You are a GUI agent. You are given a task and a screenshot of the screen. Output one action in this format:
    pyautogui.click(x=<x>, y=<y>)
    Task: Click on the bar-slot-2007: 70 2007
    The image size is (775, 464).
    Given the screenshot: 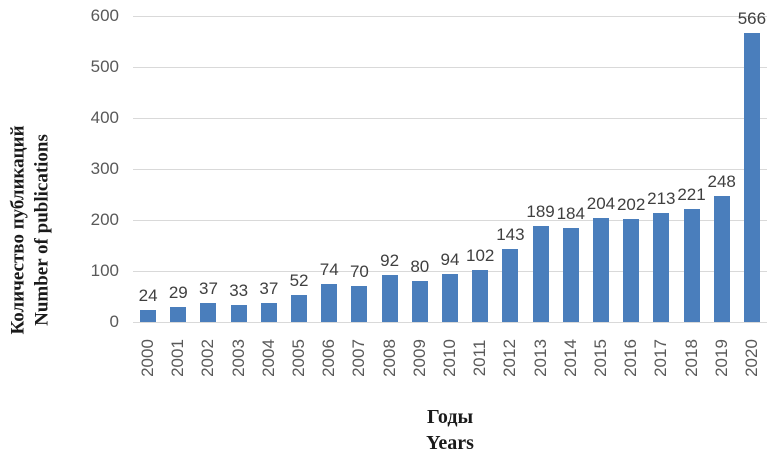 What is the action you would take?
    pyautogui.click(x=359, y=196)
    